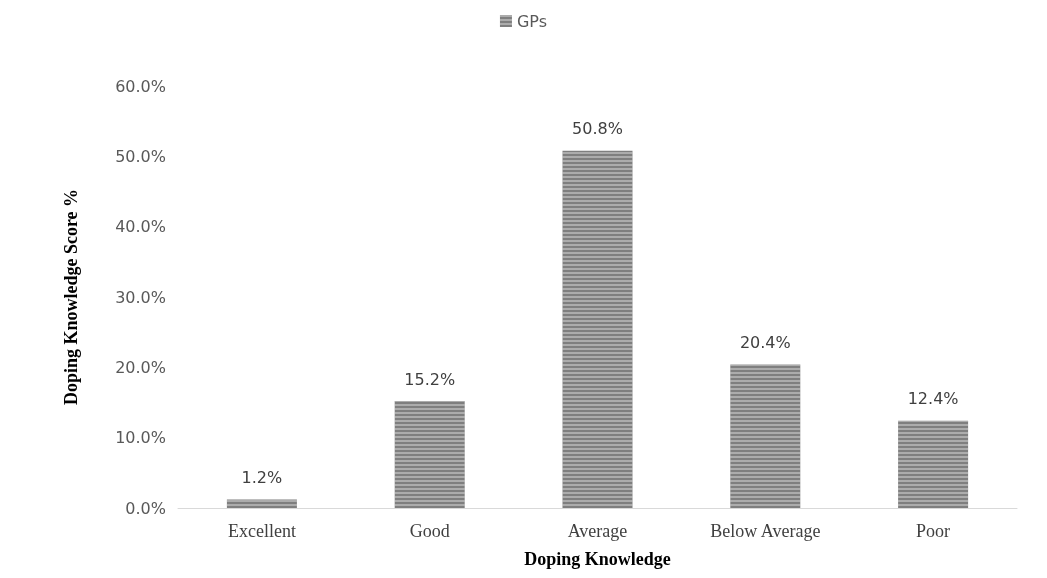 The image size is (1047, 578). I want to click on y-tick-label: 60.0%, so click(140, 86).